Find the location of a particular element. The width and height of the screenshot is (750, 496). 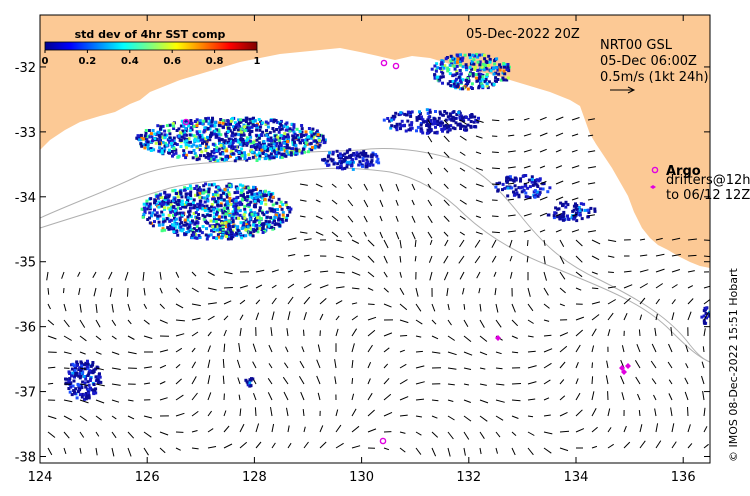

colorbar-title: std dev of 4hr SST comp is located at coordinates (150, 34).